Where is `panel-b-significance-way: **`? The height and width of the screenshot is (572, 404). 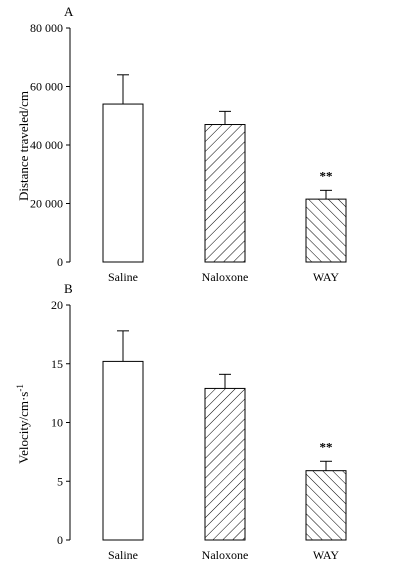 panel-b-significance-way: ** is located at coordinates (326, 446).